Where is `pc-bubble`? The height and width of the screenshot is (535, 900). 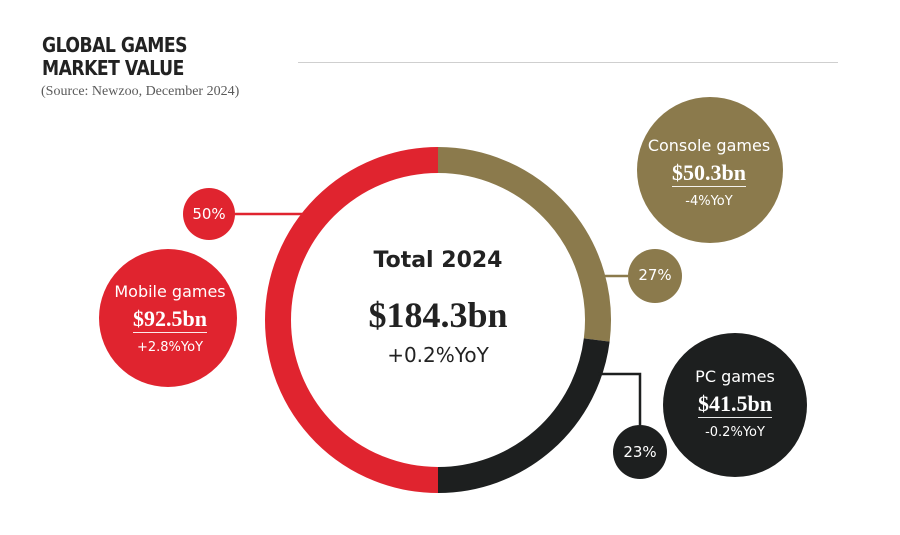
pc-bubble is located at coordinates (735, 405).